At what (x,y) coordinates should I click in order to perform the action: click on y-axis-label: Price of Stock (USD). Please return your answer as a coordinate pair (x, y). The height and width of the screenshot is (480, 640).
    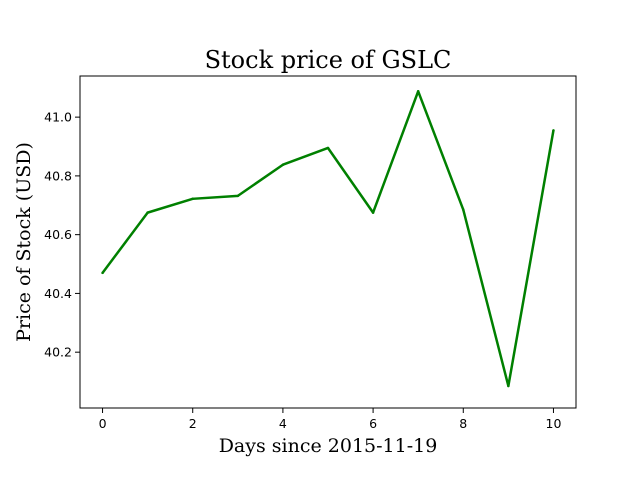
    Looking at the image, I should click on (24, 242).